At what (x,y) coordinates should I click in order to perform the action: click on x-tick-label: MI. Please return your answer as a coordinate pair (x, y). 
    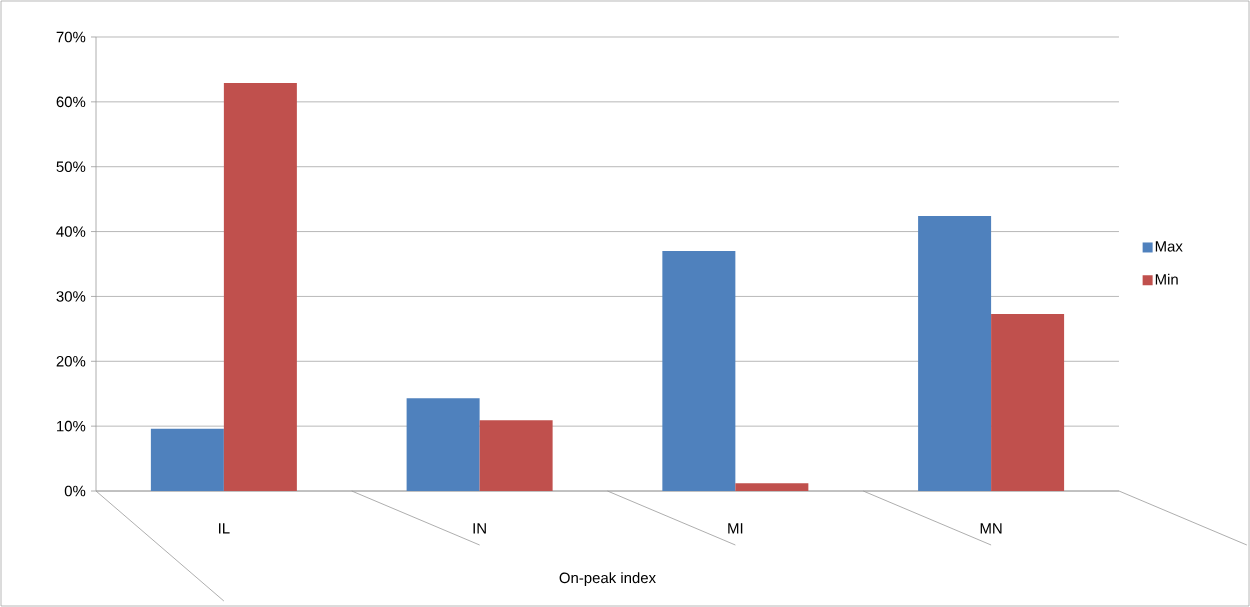
    Looking at the image, I should click on (735, 528).